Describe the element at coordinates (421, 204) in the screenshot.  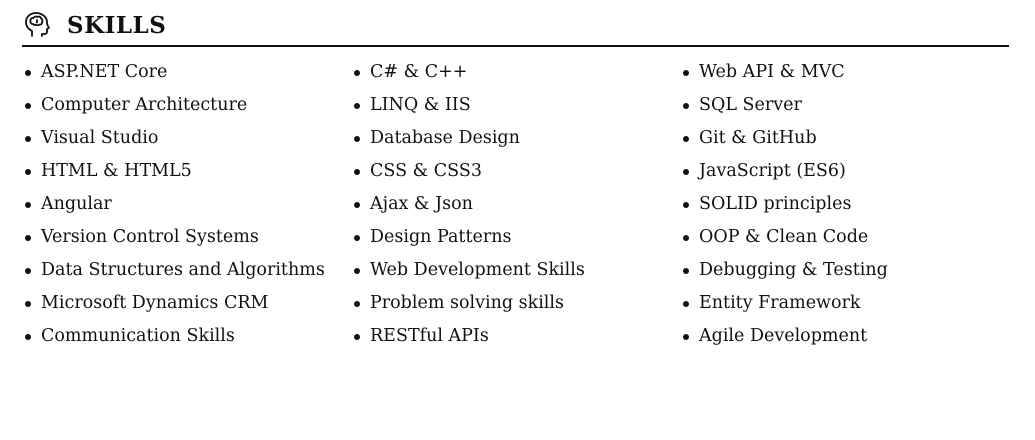
I see `skill-label: Ajax & Json` at that location.